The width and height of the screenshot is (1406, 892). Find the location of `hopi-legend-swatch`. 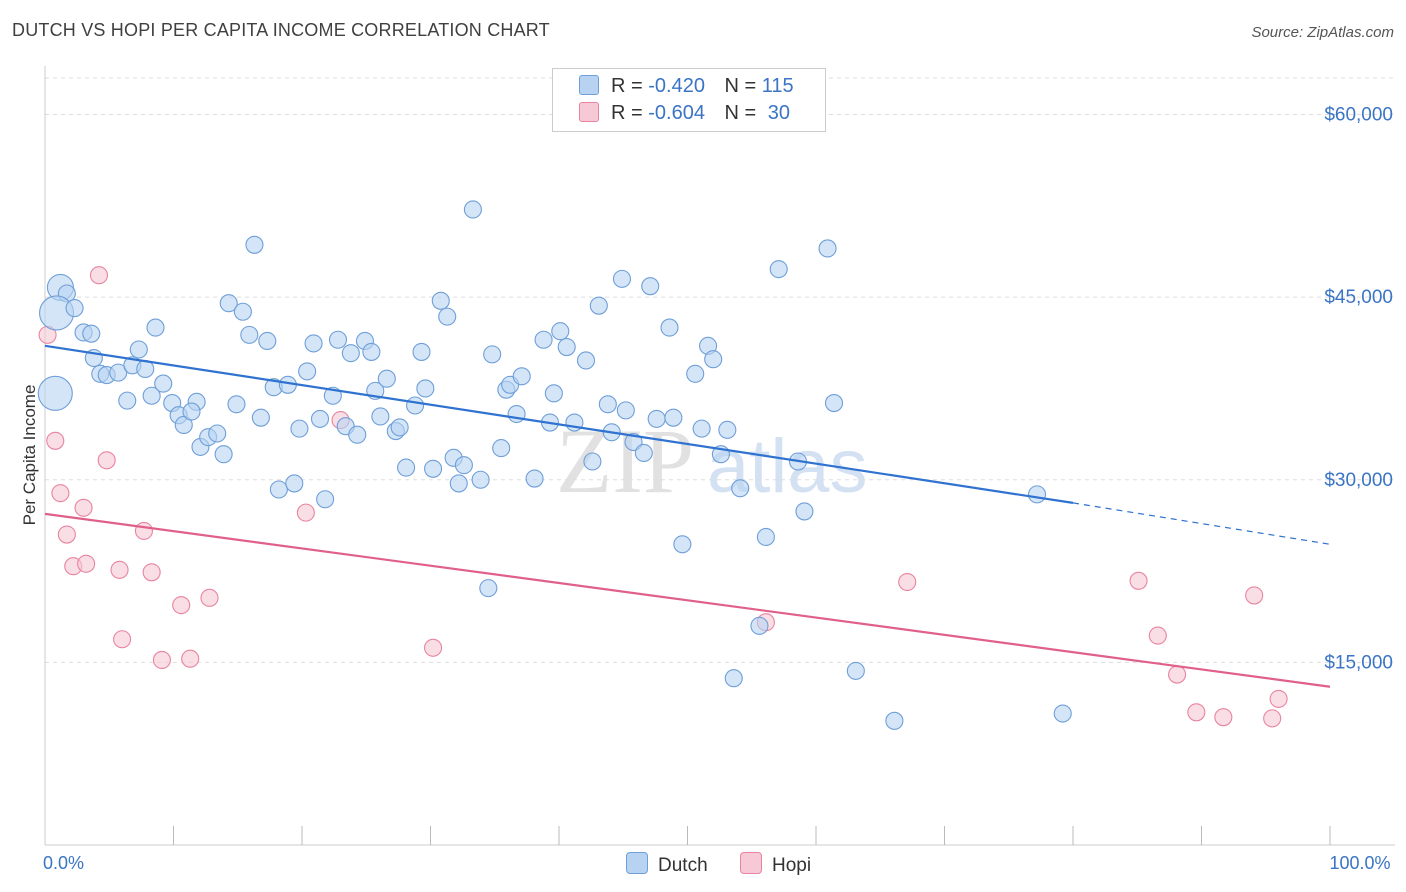

hopi-legend-swatch is located at coordinates (751, 863).